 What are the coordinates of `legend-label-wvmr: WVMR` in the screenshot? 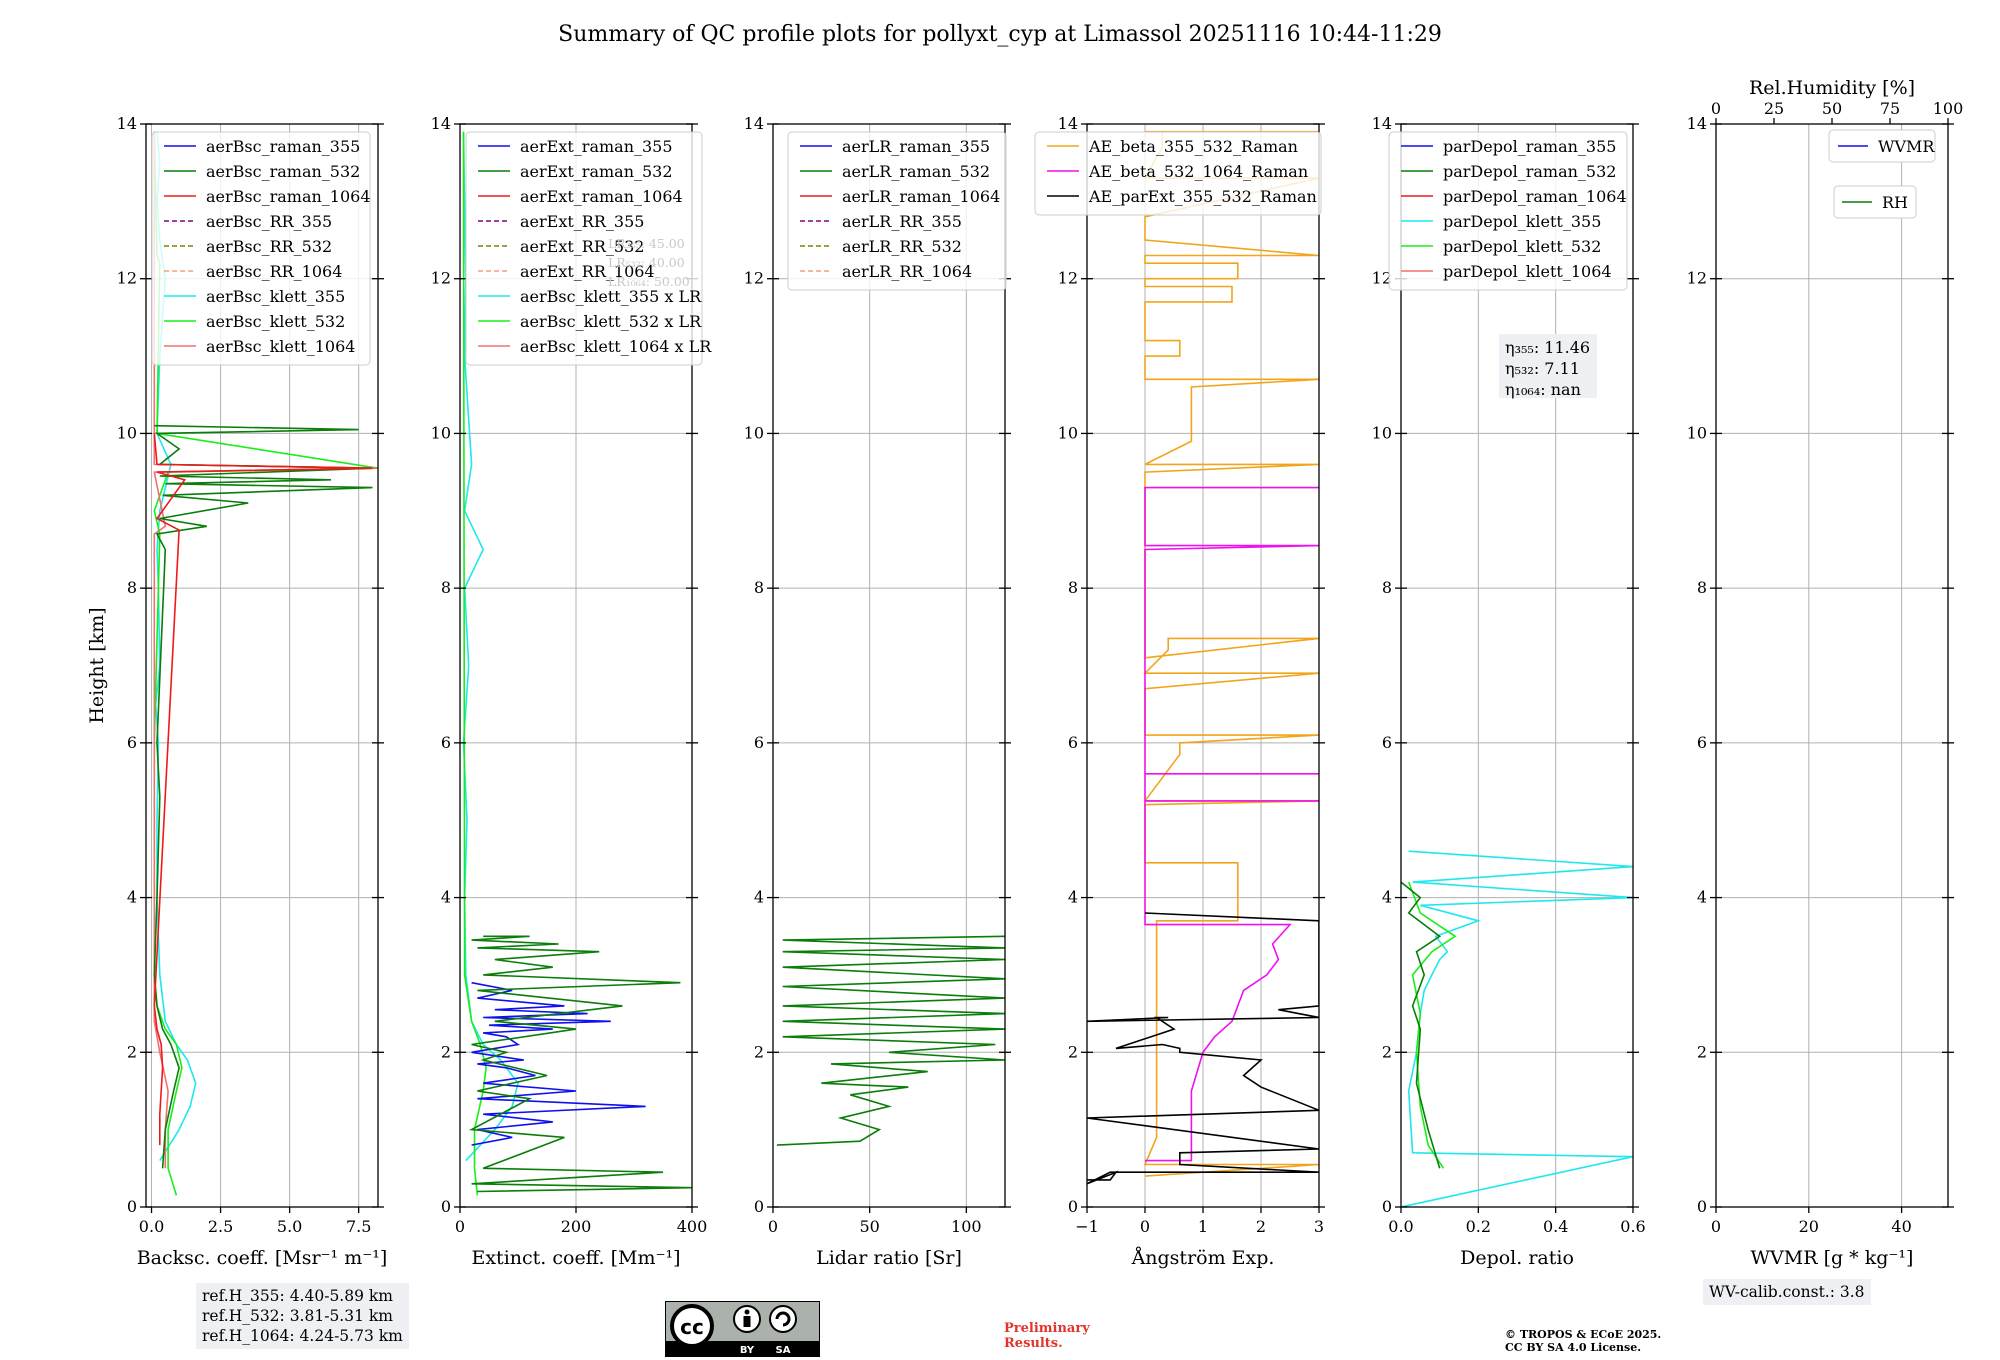 It's located at (1906, 146).